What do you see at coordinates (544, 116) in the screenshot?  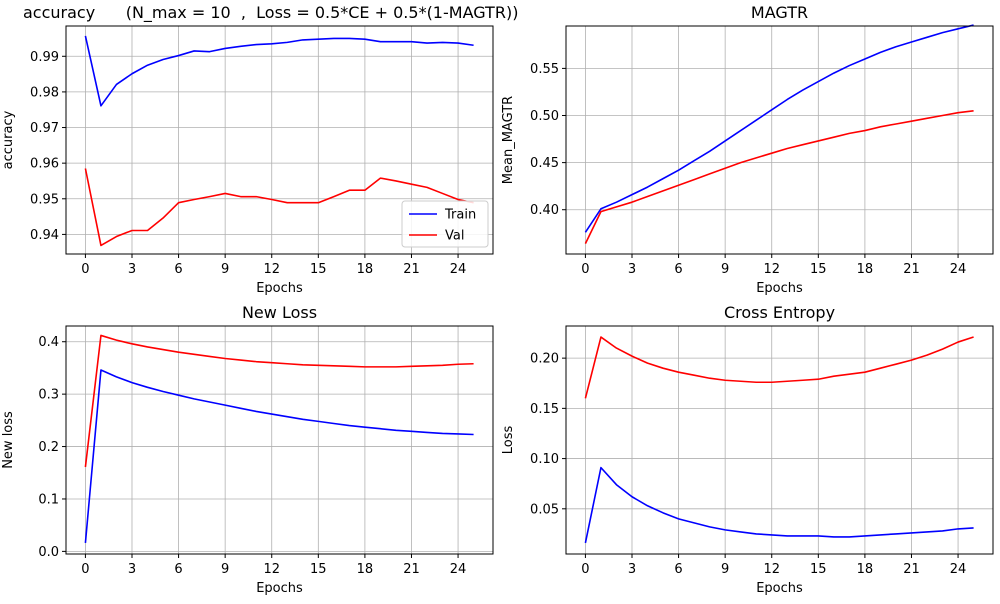 I see `y-tick-label: 0.50` at bounding box center [544, 116].